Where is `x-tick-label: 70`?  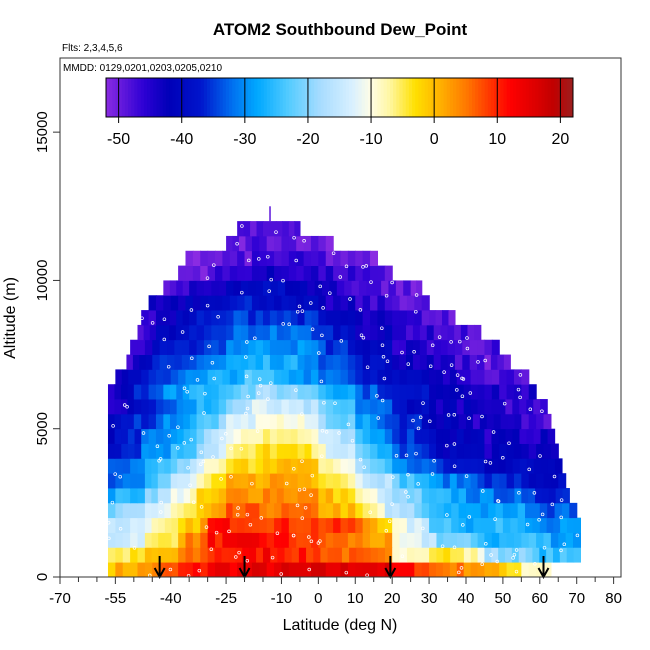 x-tick-label: 70 is located at coordinates (576, 598).